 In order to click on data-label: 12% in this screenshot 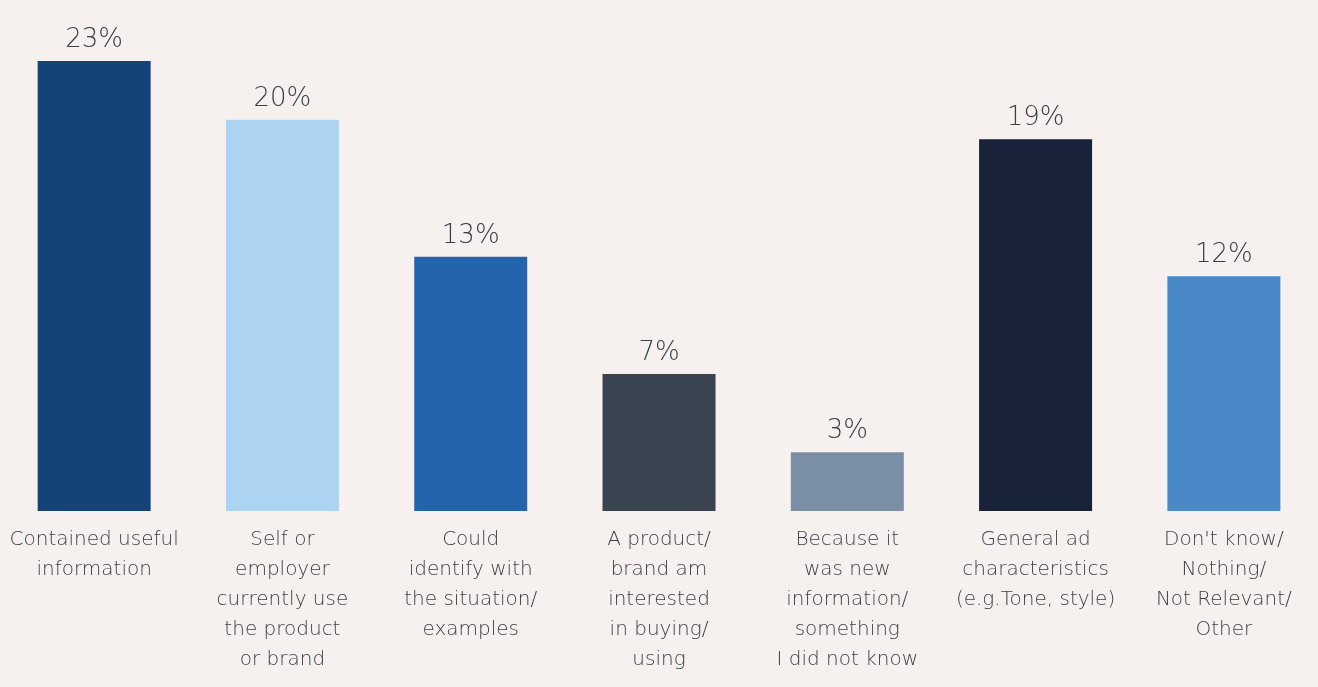, I will do `click(1223, 253)`.